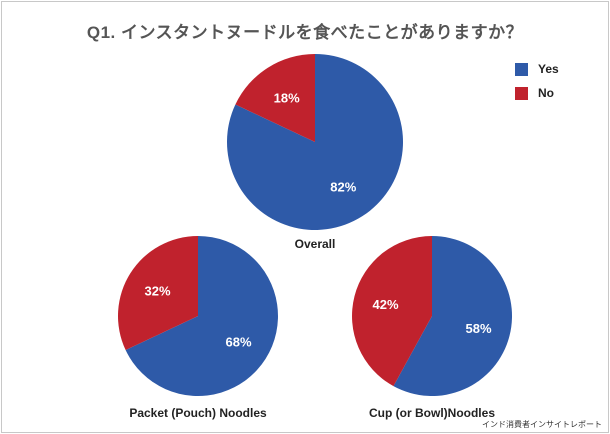 Image resolution: width=610 pixels, height=434 pixels. I want to click on pie-caption-overall: Overall, so click(315, 244).